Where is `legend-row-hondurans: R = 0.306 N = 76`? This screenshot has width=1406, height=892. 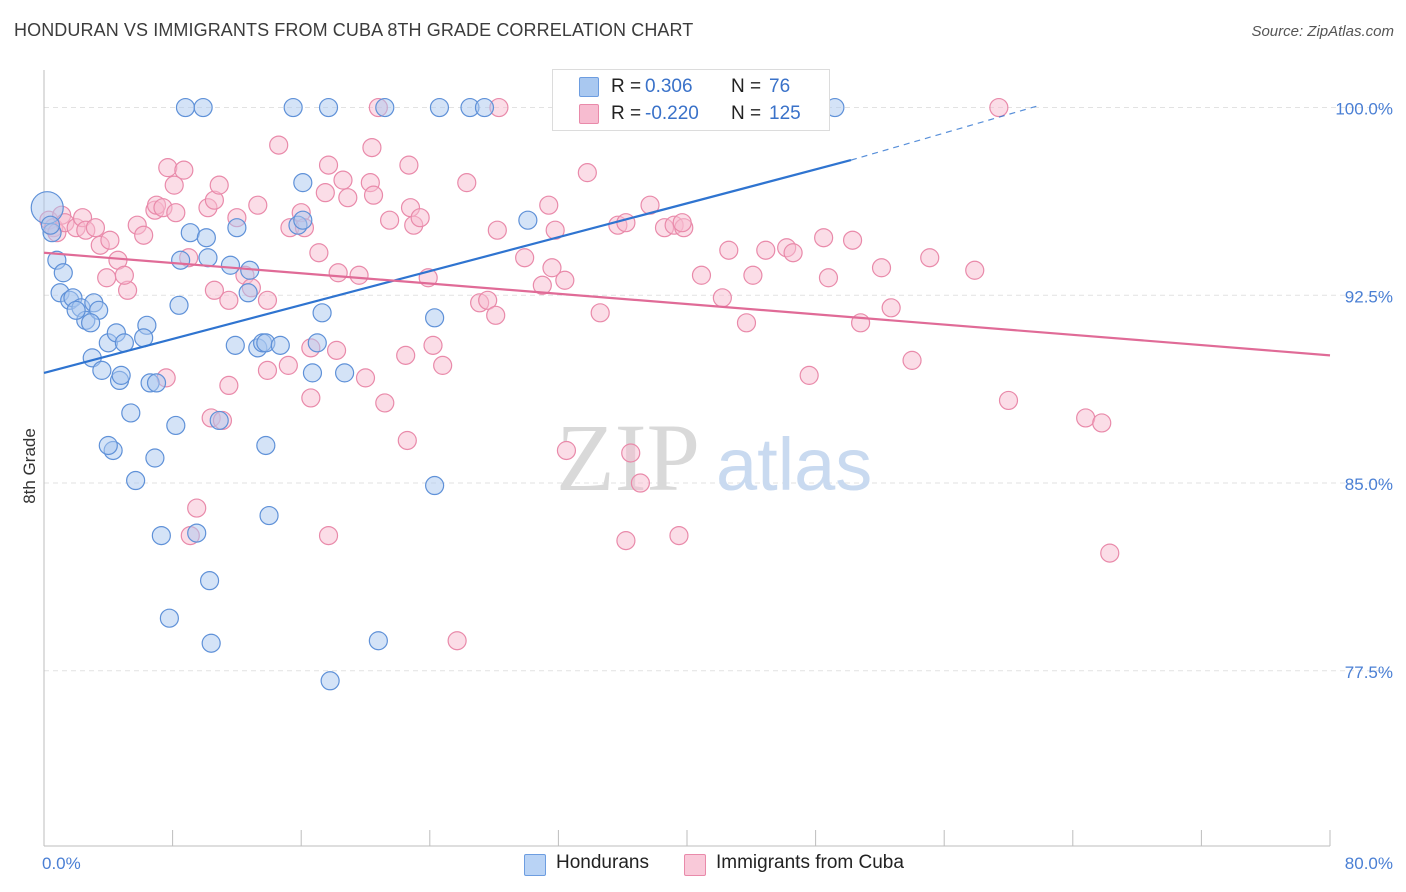 legend-row-hondurans: R = 0.306 N = 76 is located at coordinates (691, 87).